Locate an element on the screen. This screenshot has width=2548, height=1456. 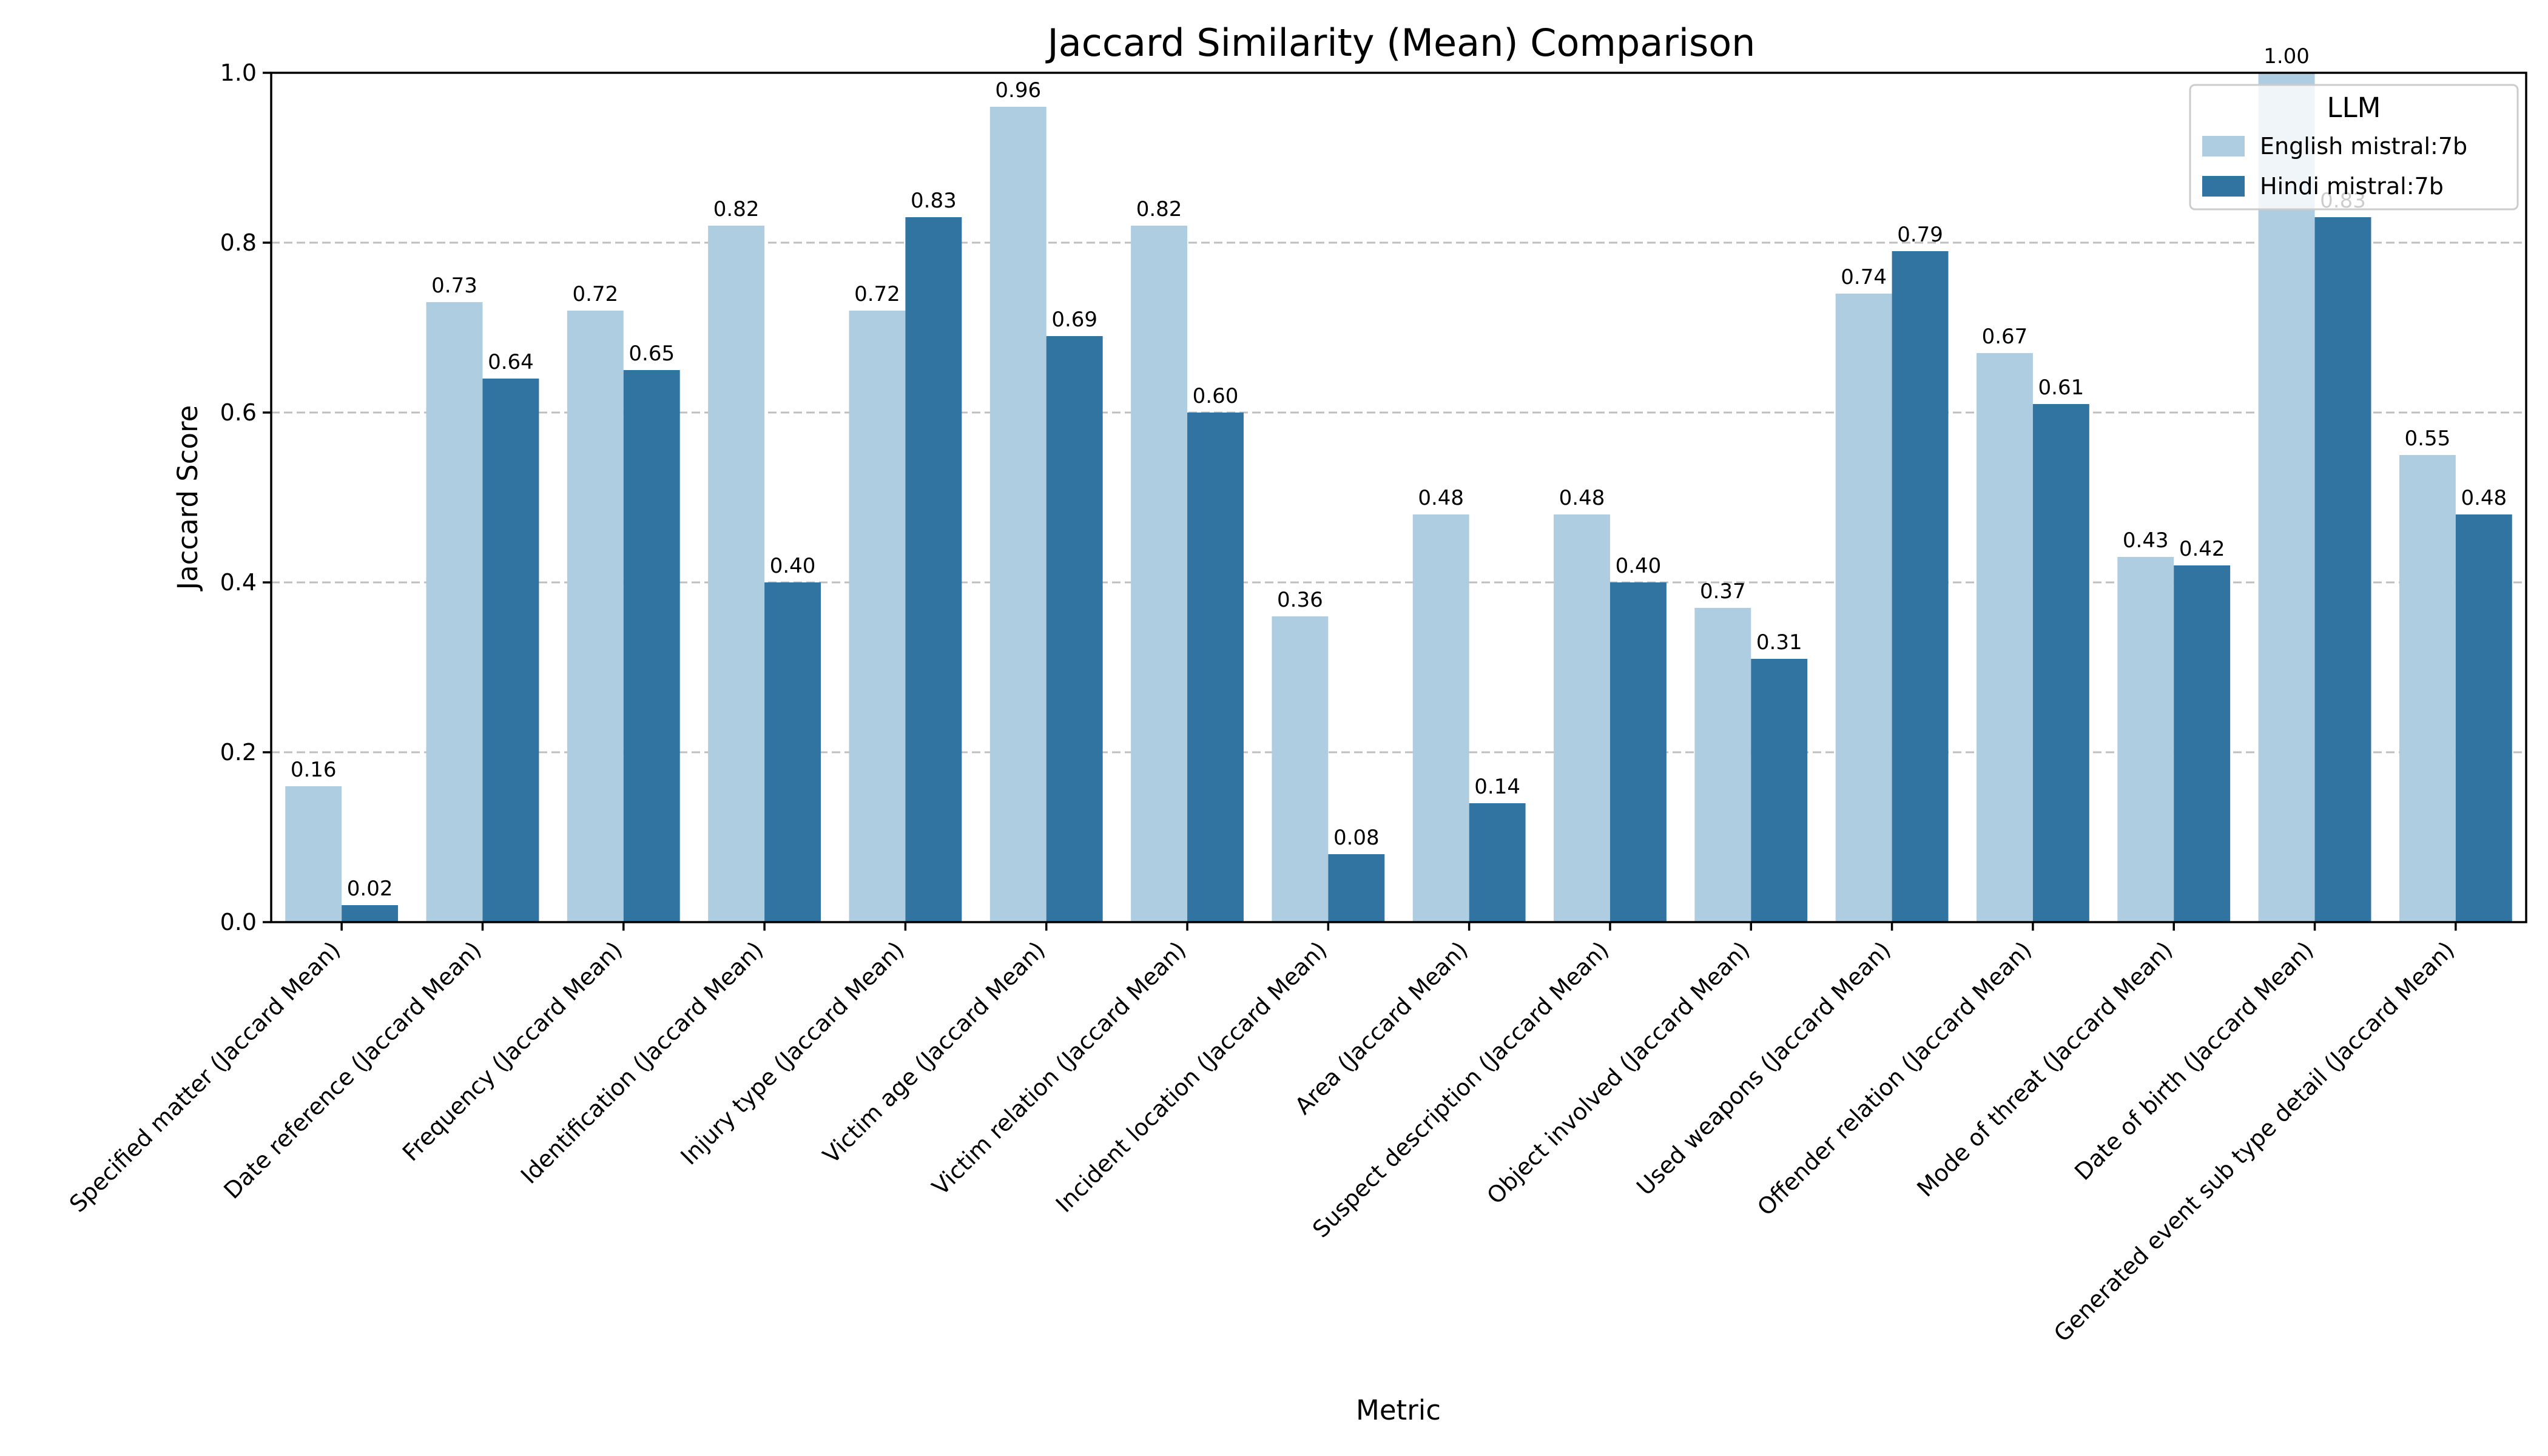
data-label-hindi: 0.14 is located at coordinates (1497, 787).